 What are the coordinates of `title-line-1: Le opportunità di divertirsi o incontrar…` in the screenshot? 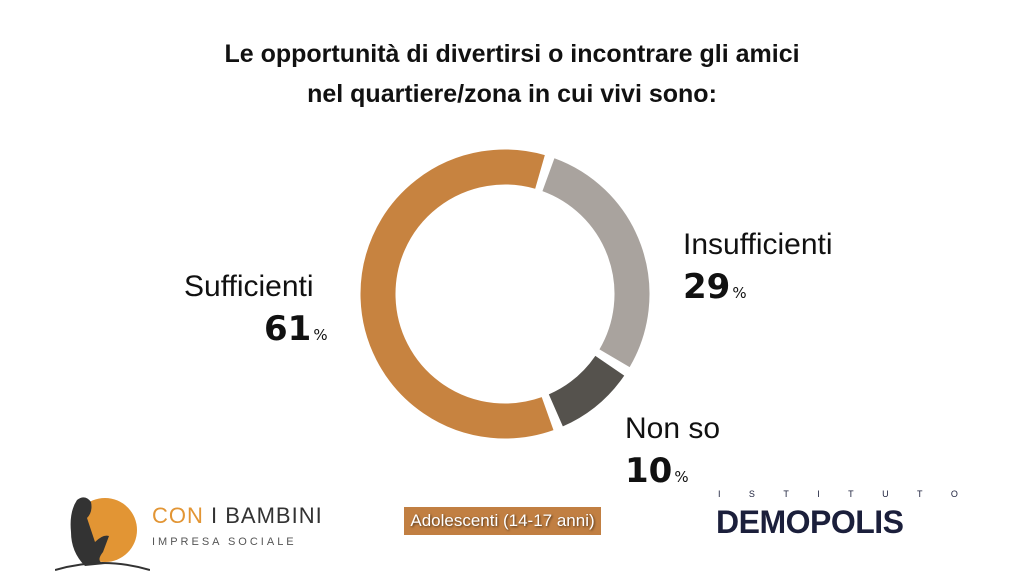 It's located at (512, 54).